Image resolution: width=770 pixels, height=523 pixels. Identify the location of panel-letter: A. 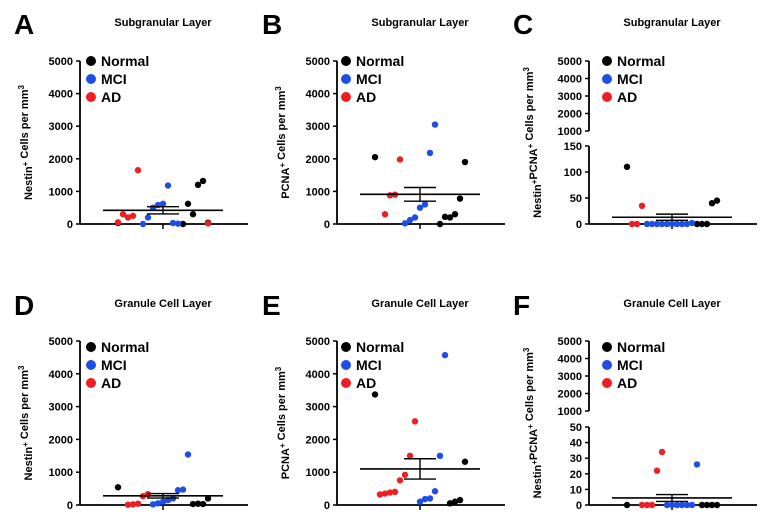
(24, 24).